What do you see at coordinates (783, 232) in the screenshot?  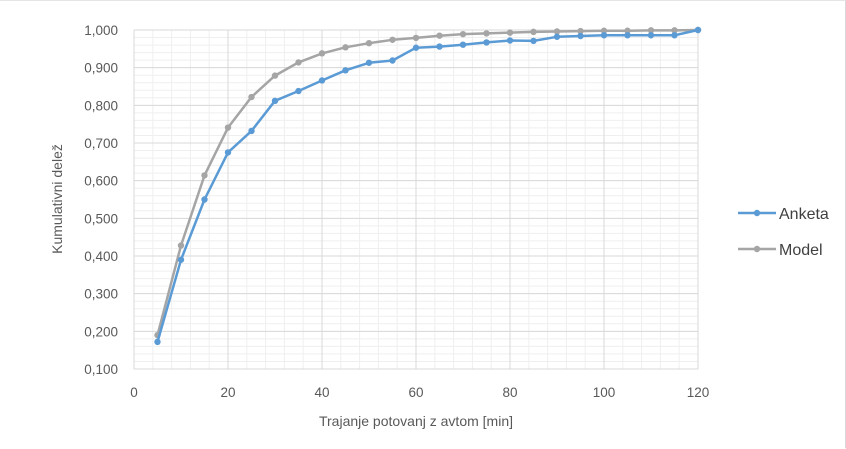 I see `legend: Anketa Model` at bounding box center [783, 232].